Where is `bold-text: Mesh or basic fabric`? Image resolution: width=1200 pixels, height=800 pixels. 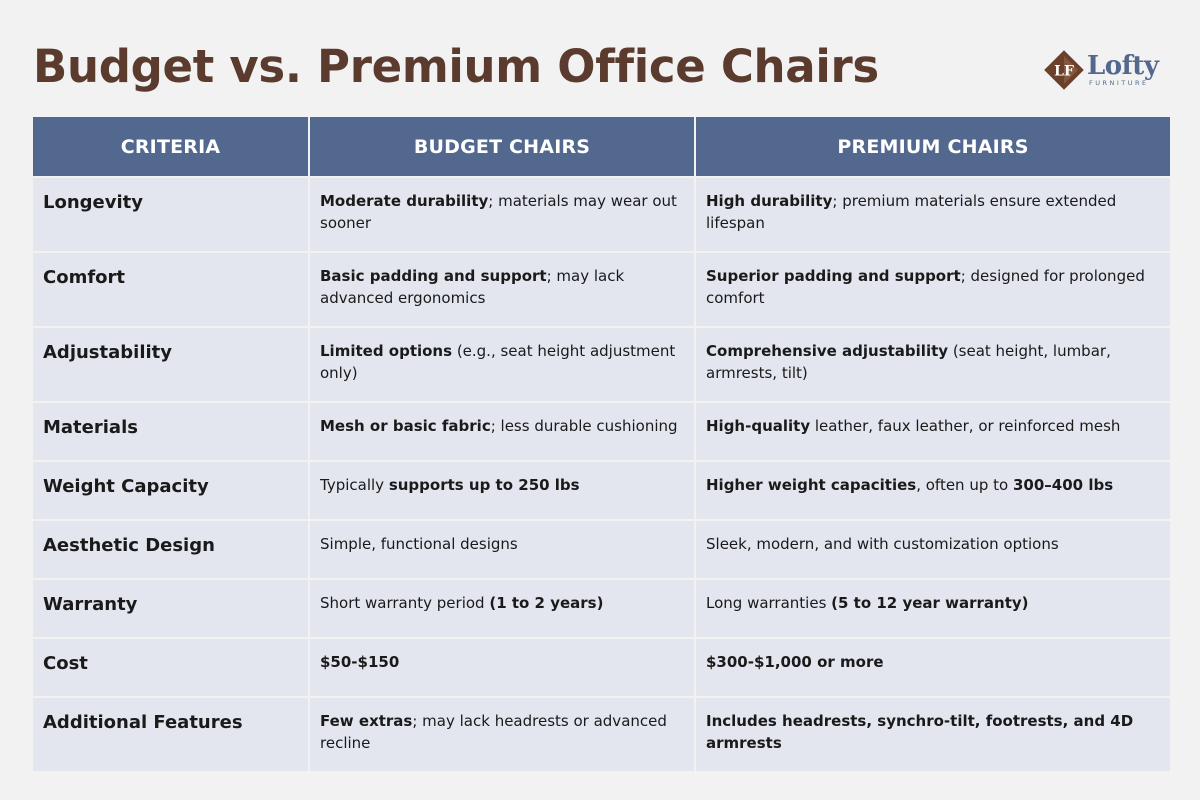 bold-text: Mesh or basic fabric is located at coordinates (405, 426).